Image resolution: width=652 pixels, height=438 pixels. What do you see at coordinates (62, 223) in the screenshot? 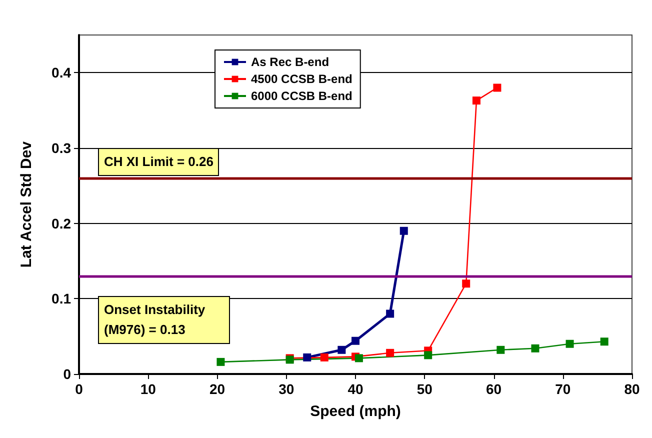
I see `y-tick-label: 0.2` at bounding box center [62, 223].